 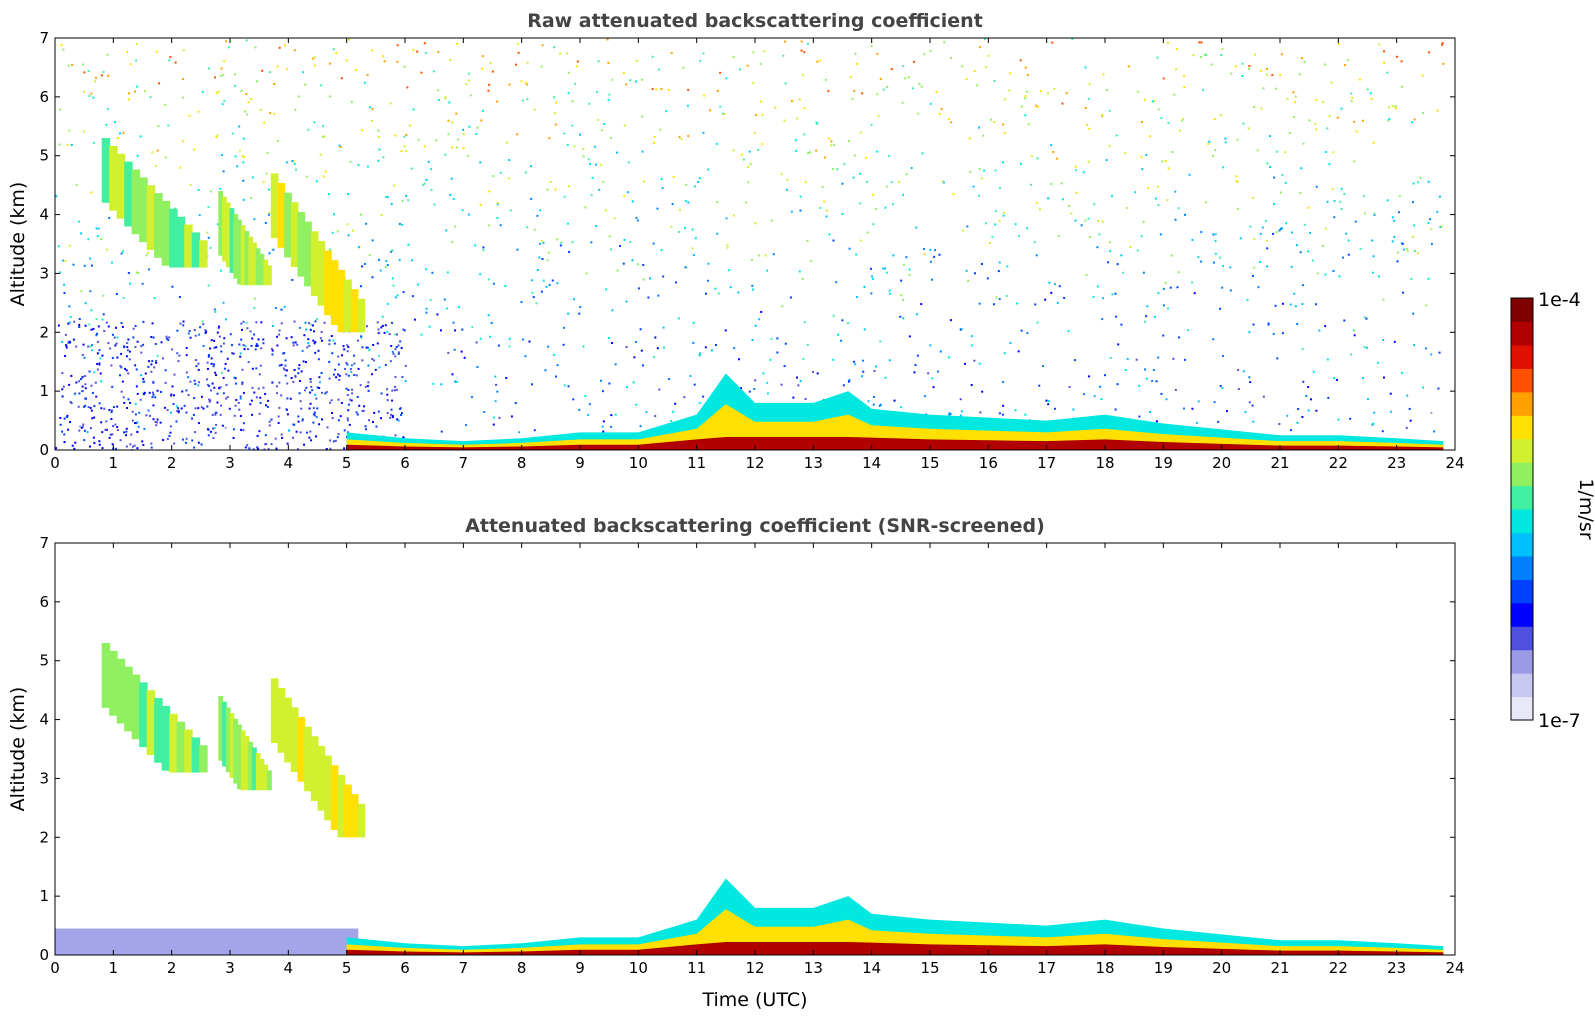 What do you see at coordinates (289, 968) in the screenshot?
I see `x-tick-label: 4` at bounding box center [289, 968].